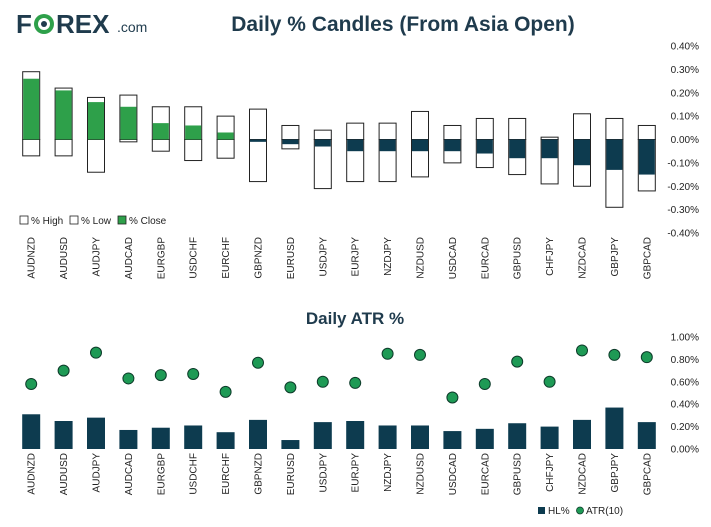 The height and width of the screenshot is (527, 711). I want to click on x-tick-label: USDJPY, so click(323, 473).